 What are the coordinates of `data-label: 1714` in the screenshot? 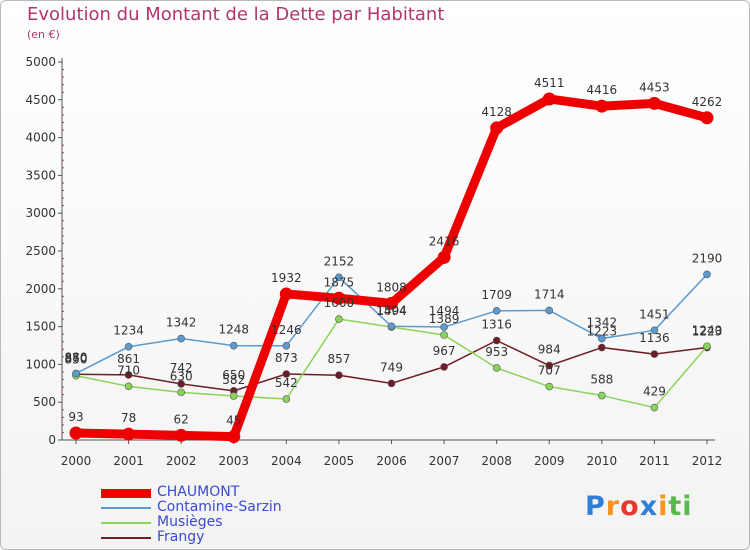 It's located at (549, 294).